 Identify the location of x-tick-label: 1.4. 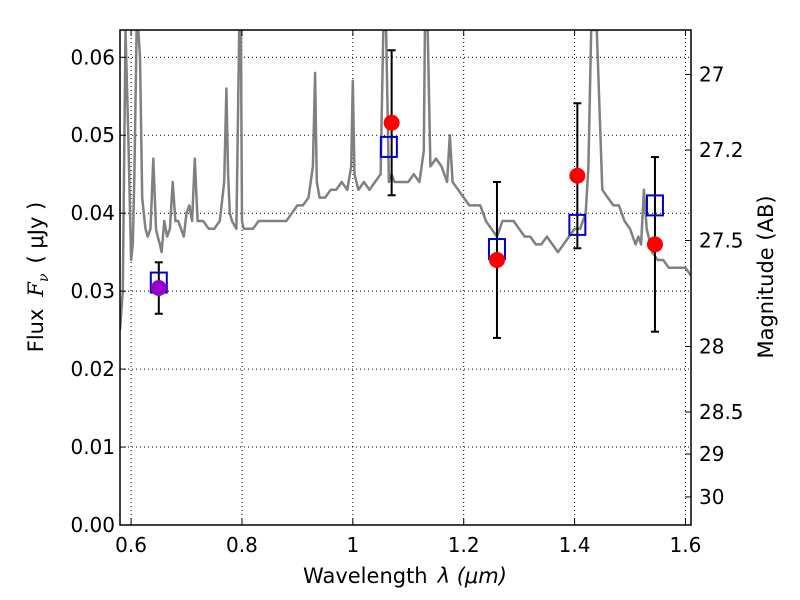
(575, 545).